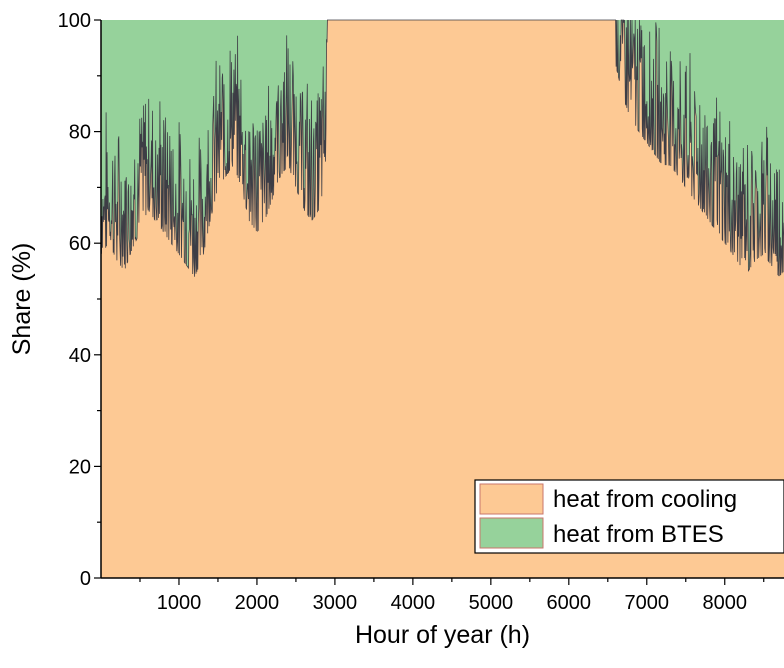  I want to click on x-tick-label: 5000, so click(491, 603).